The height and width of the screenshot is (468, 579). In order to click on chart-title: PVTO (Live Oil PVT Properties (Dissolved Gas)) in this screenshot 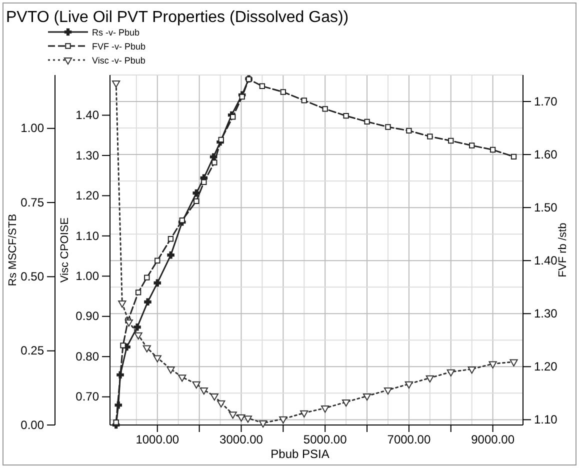, I will do `click(177, 17)`.